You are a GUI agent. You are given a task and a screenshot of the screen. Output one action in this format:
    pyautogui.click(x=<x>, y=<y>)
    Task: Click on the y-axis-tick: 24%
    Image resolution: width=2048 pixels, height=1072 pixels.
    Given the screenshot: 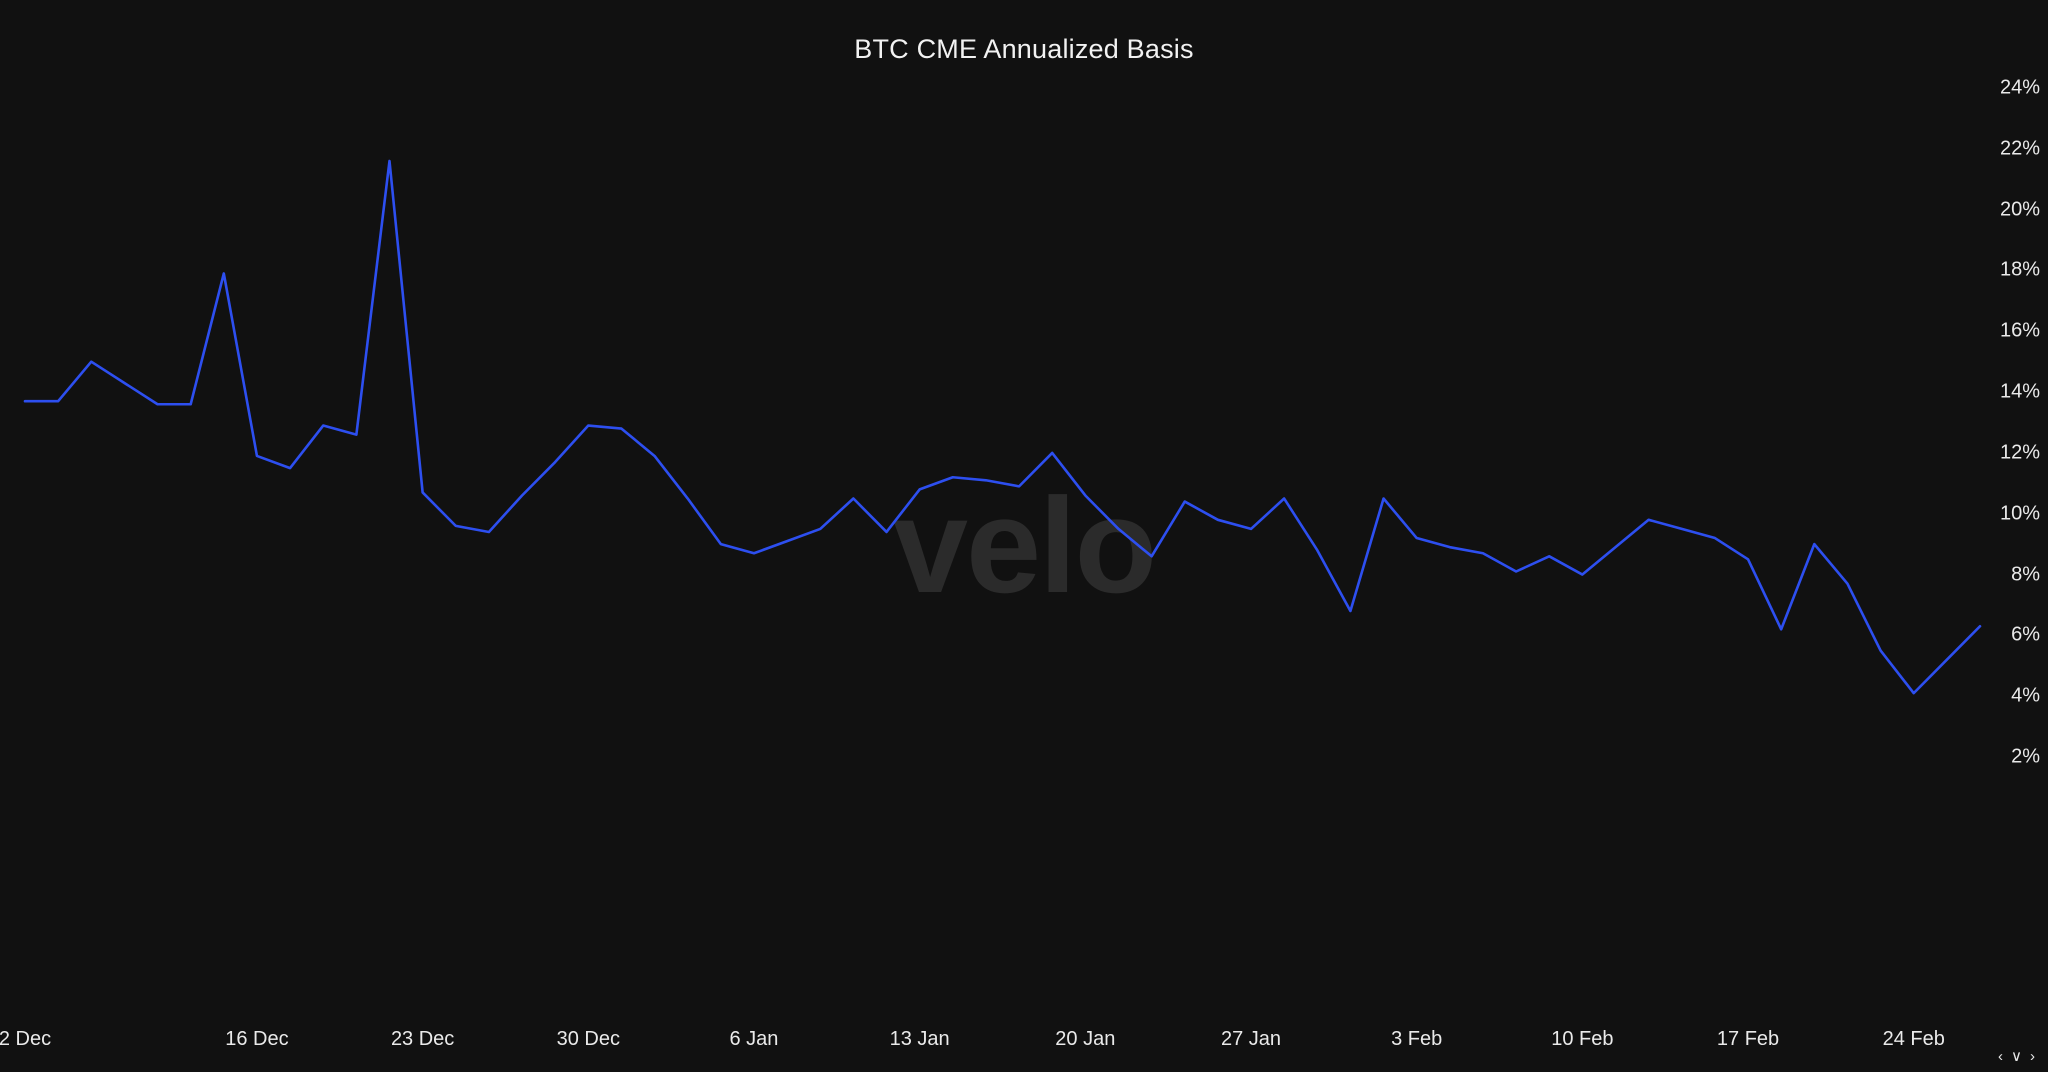 What is the action you would take?
    pyautogui.click(x=2019, y=87)
    